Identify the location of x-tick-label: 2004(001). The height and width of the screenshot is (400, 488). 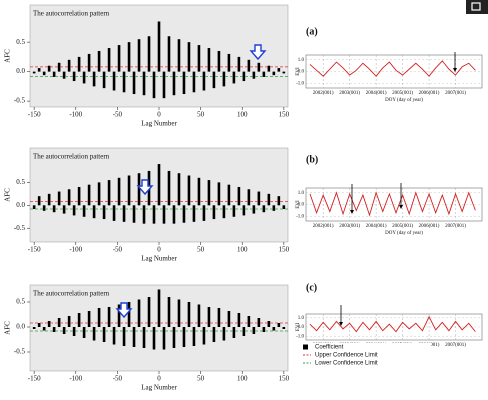
(376, 93).